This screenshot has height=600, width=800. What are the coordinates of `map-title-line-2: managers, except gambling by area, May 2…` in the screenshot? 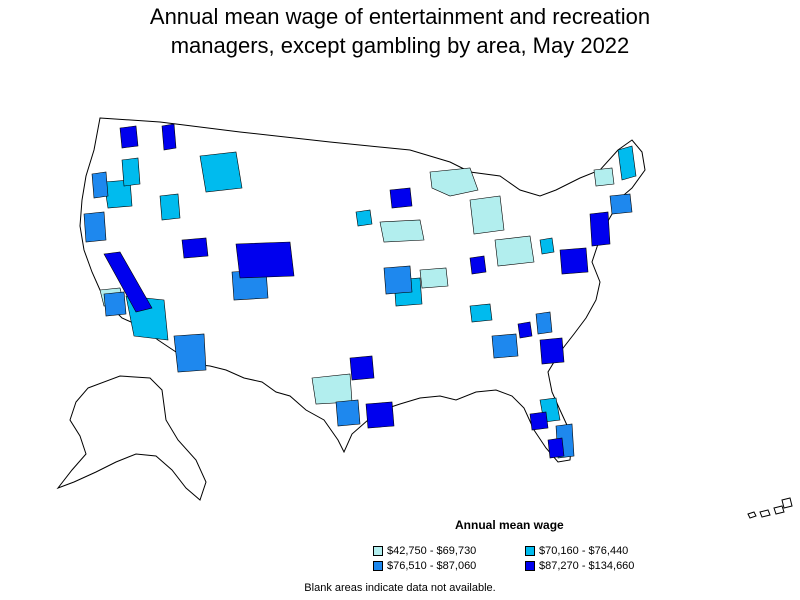 It's located at (400, 45).